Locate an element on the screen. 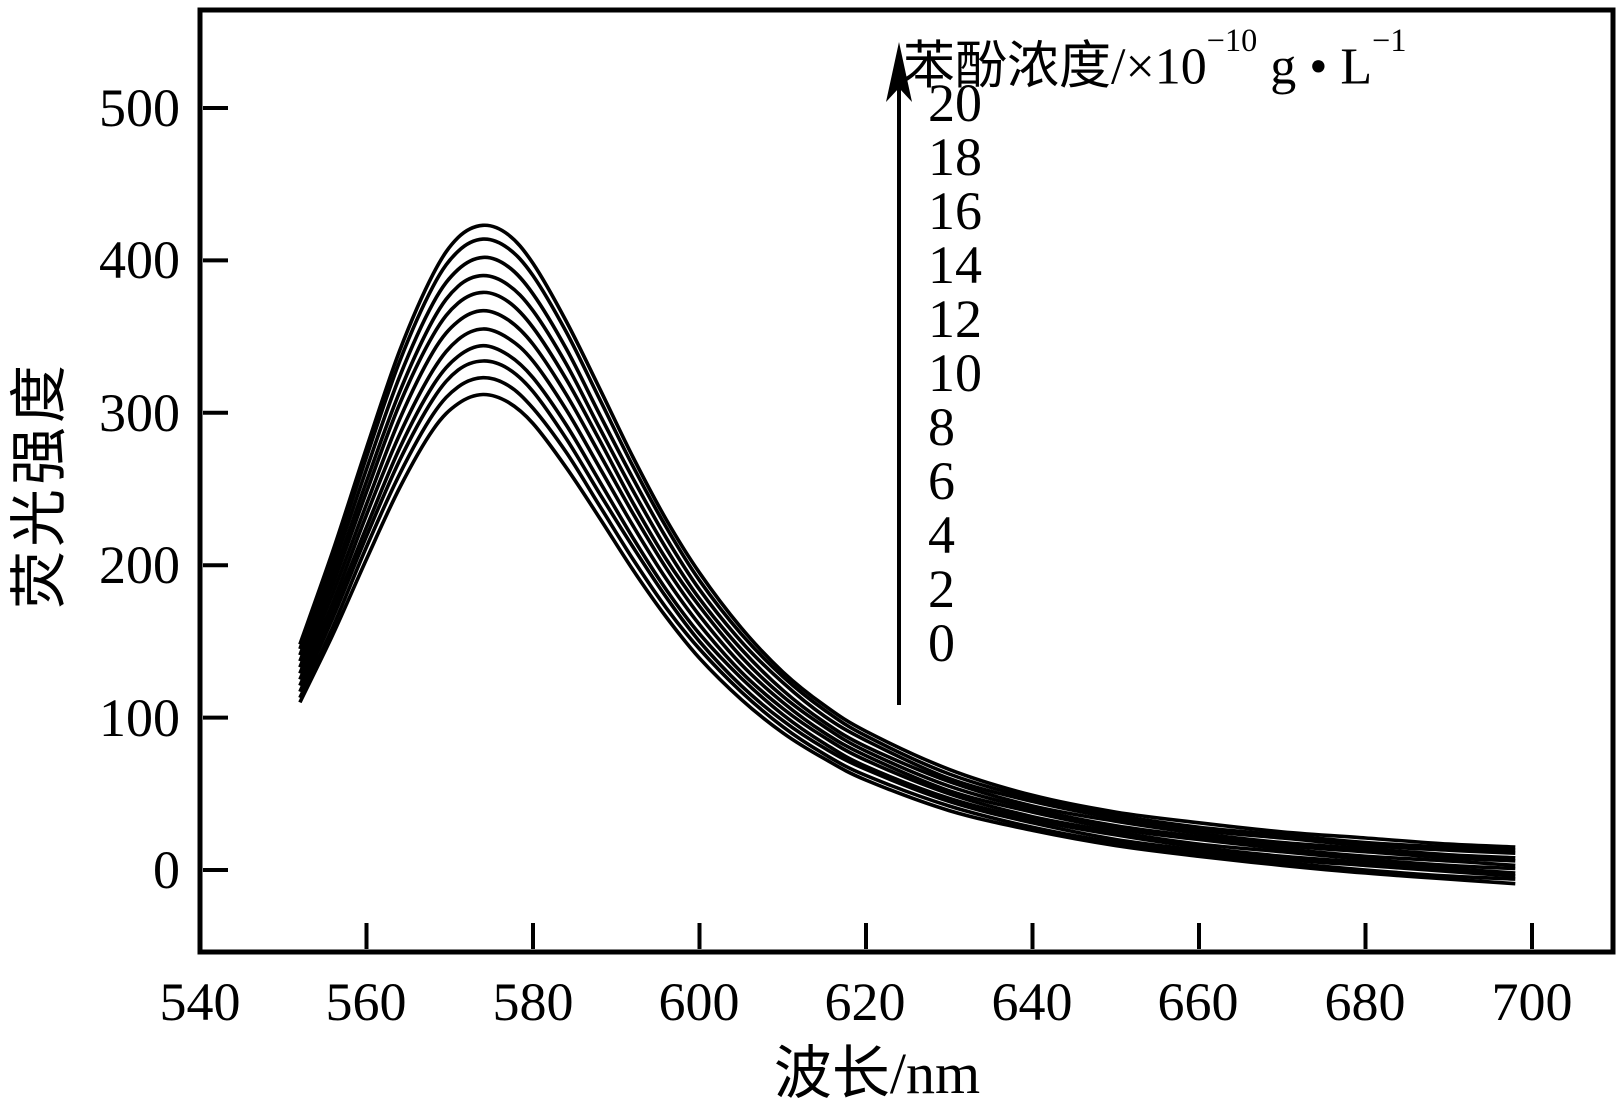  legend-arrow-head is located at coordinates (899, 72).